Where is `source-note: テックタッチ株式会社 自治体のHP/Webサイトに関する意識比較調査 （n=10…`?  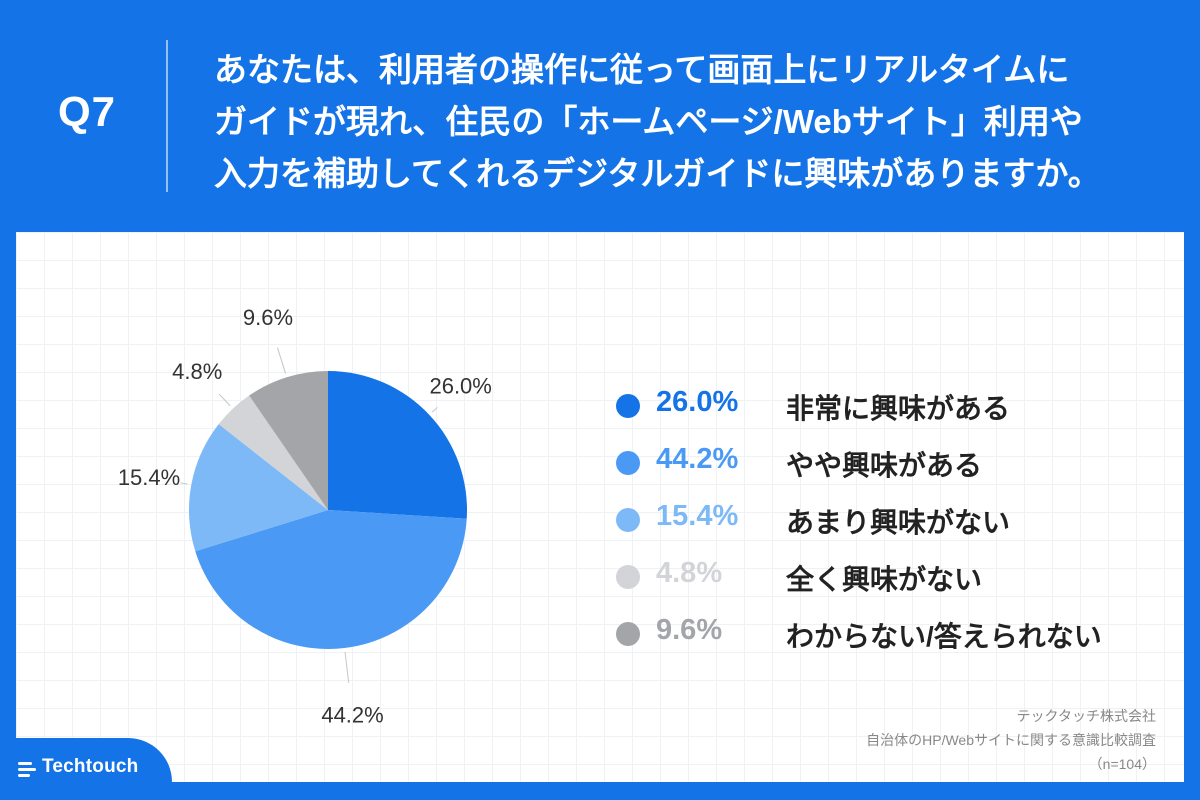
source-note: テックタッチ株式会社 自治体のHP/Webサイトに関する意識比較調査 （n=10… is located at coordinates (1011, 740).